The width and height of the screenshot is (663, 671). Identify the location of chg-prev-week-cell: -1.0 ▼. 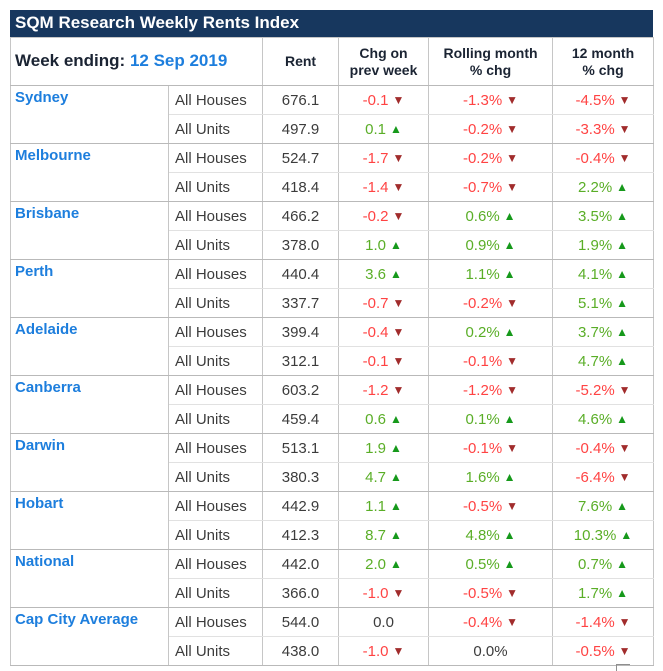
(384, 651).